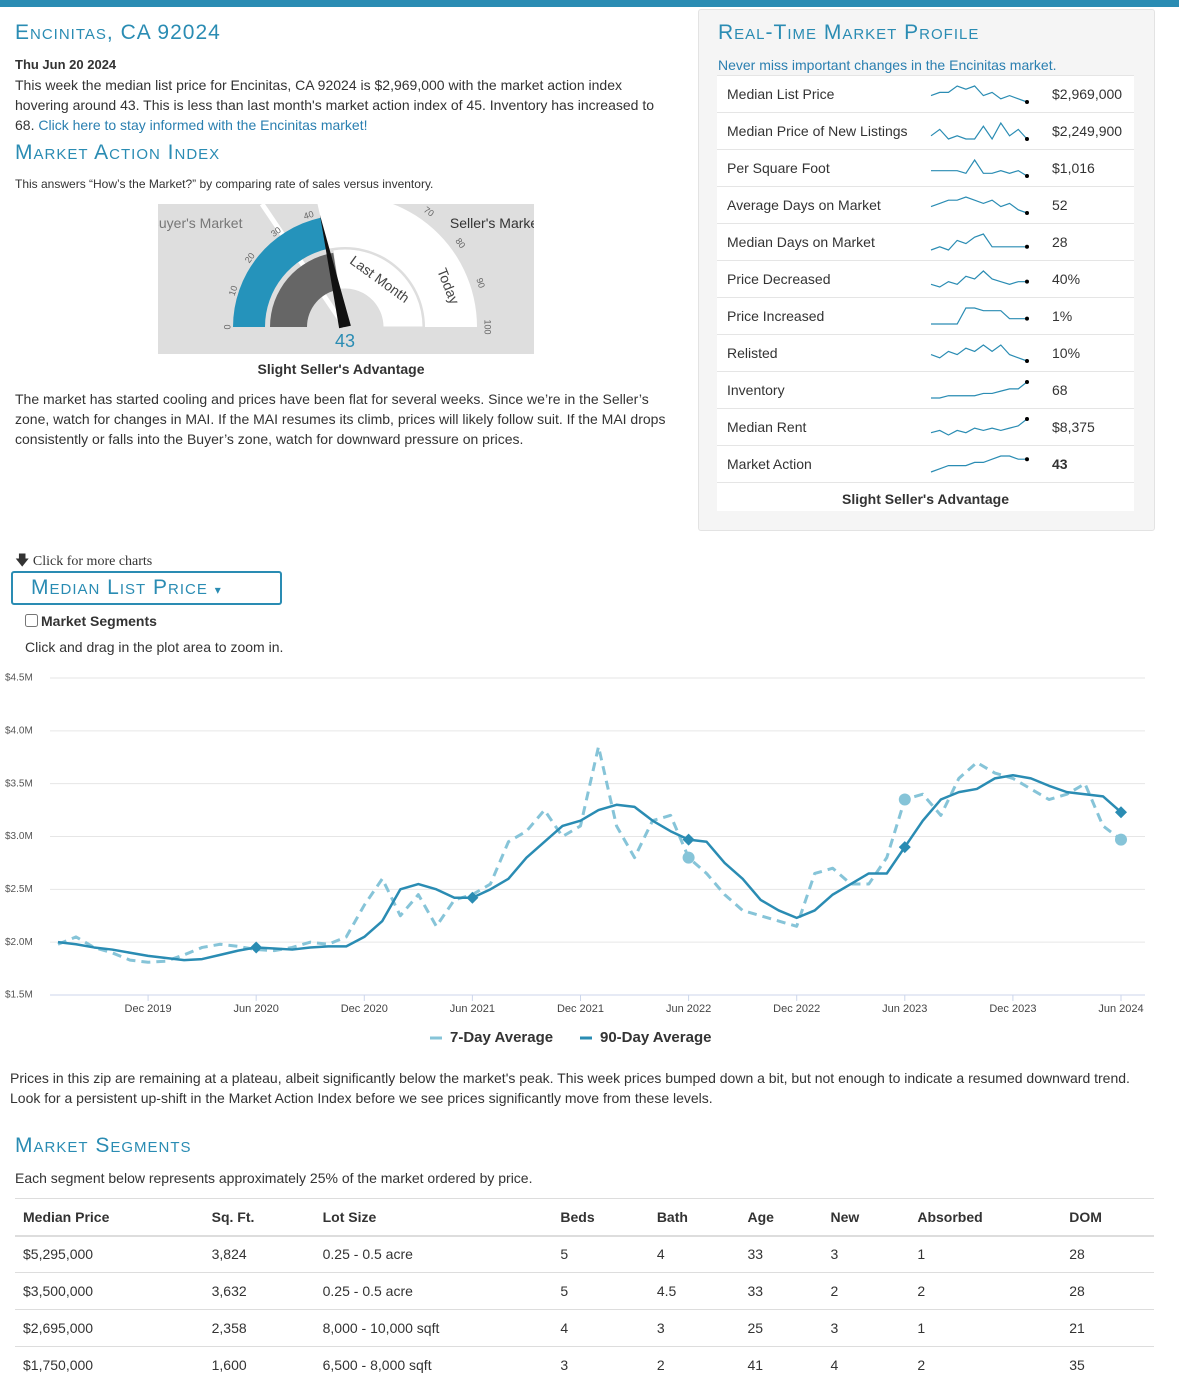  Describe the element at coordinates (229, 1328) in the screenshot. I see `table-cell: 2,358` at that location.